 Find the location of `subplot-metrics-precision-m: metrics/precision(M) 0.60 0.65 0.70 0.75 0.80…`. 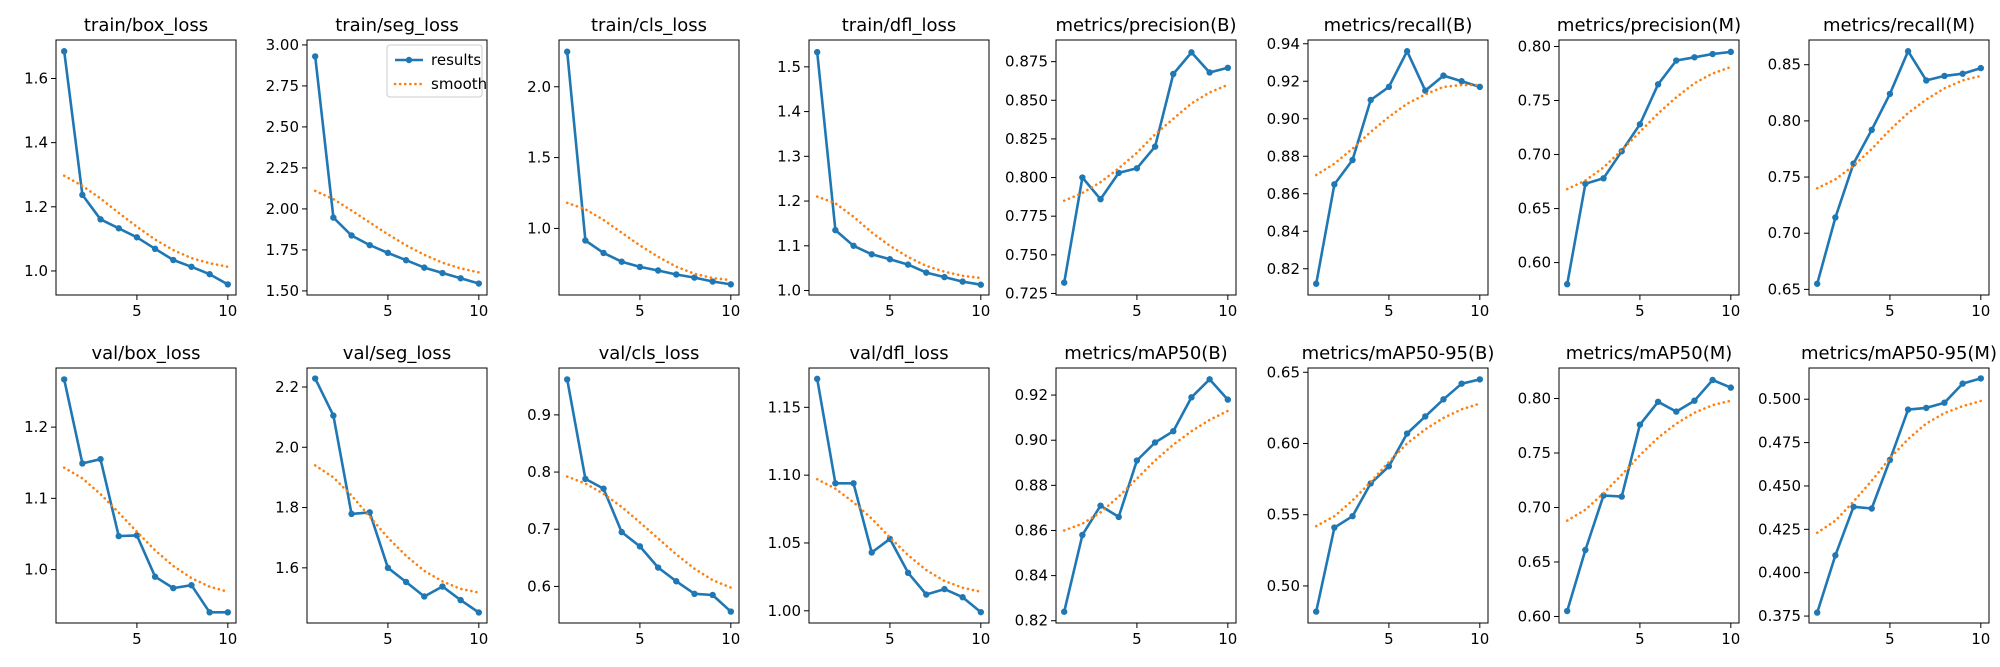

subplot-metrics-precision-m: metrics/precision(M) 0.60 0.65 0.70 0.75 0.80… is located at coordinates (1630, 167).